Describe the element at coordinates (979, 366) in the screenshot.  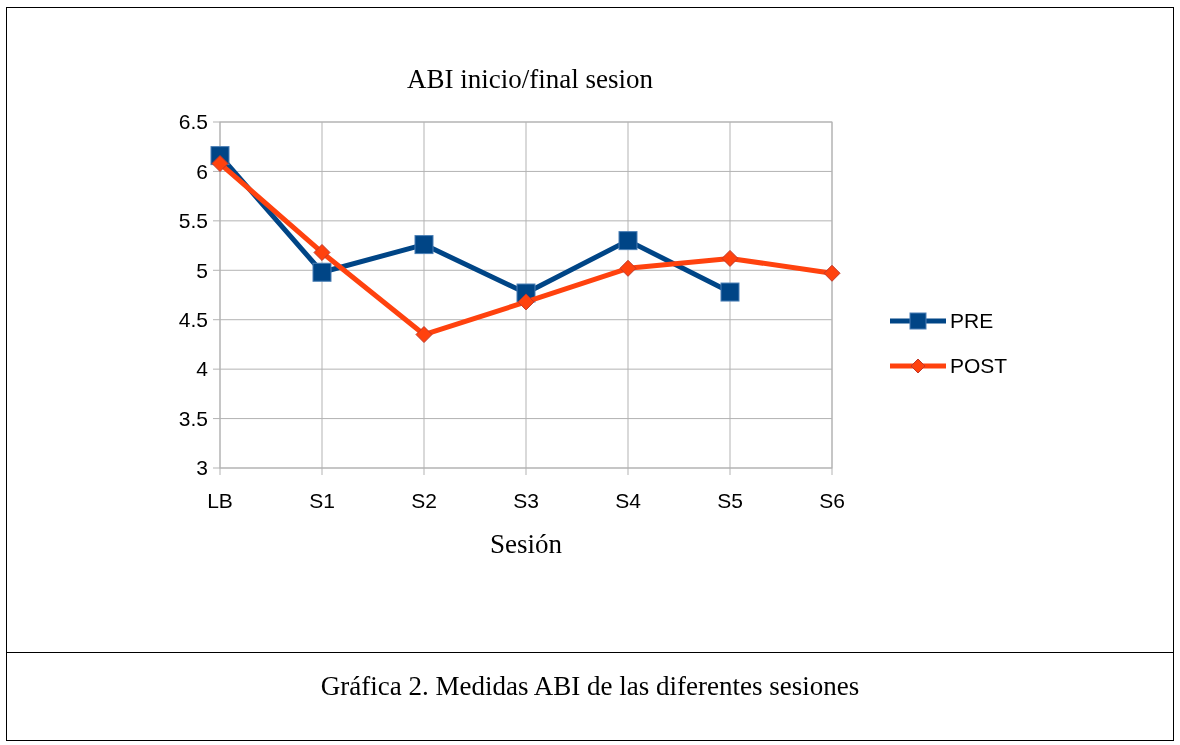
I see `legend-label: POST` at that location.